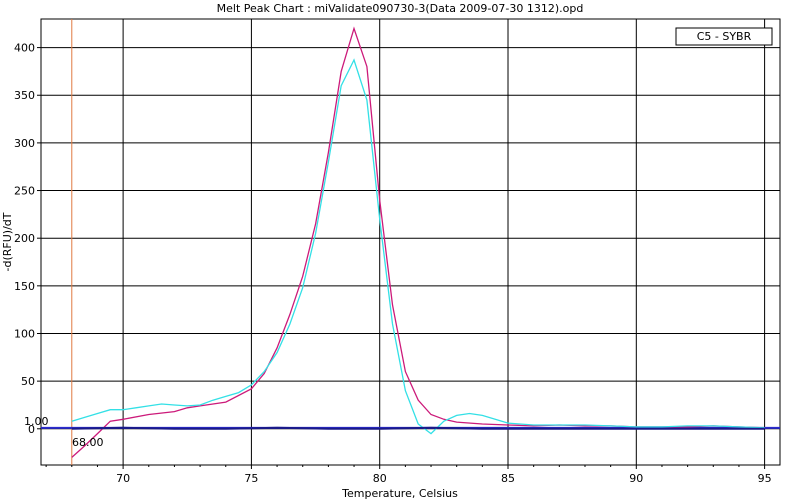 Image resolution: width=800 pixels, height=504 pixels. Describe the element at coordinates (251, 478) in the screenshot. I see `x-tick-label: 75` at that location.